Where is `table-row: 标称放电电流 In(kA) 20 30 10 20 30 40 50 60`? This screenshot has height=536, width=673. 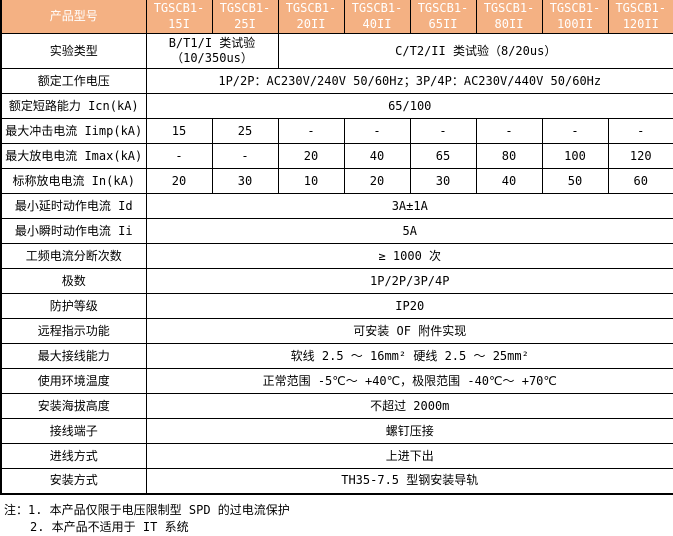 table-row: 标称放电电流 In(kA) 20 30 10 20 30 40 50 60 is located at coordinates (336, 181).